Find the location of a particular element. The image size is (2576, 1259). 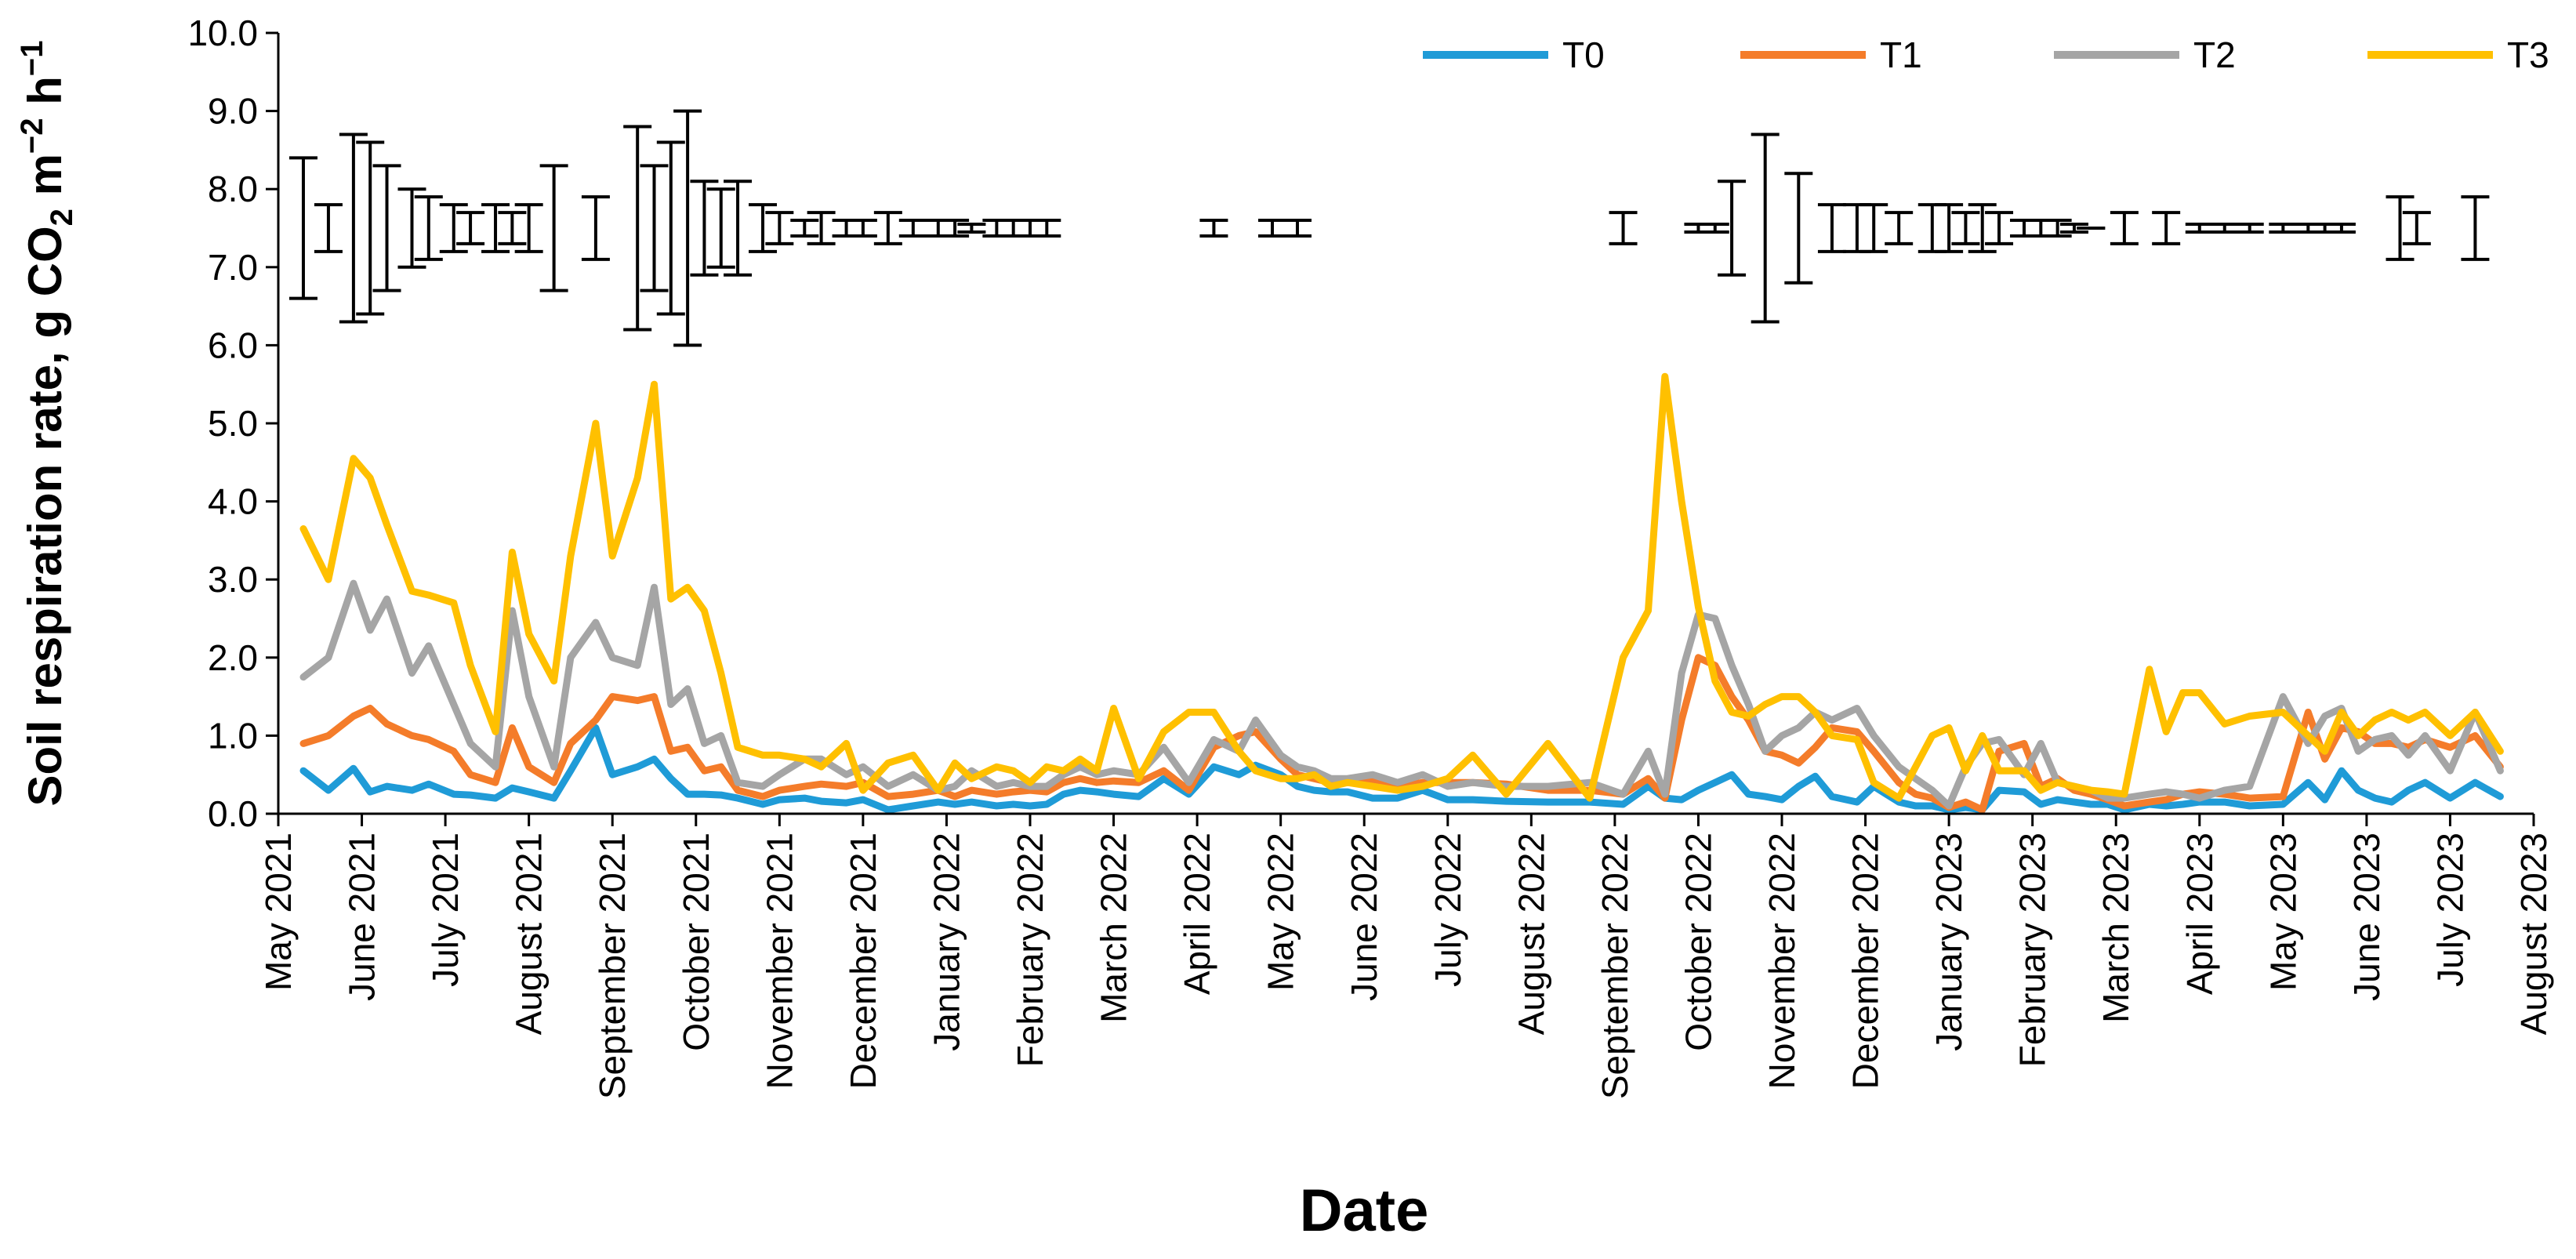

y-axis-title: Soil respiration rate, g CO2 m−2 h−1 is located at coordinates (47, 424).